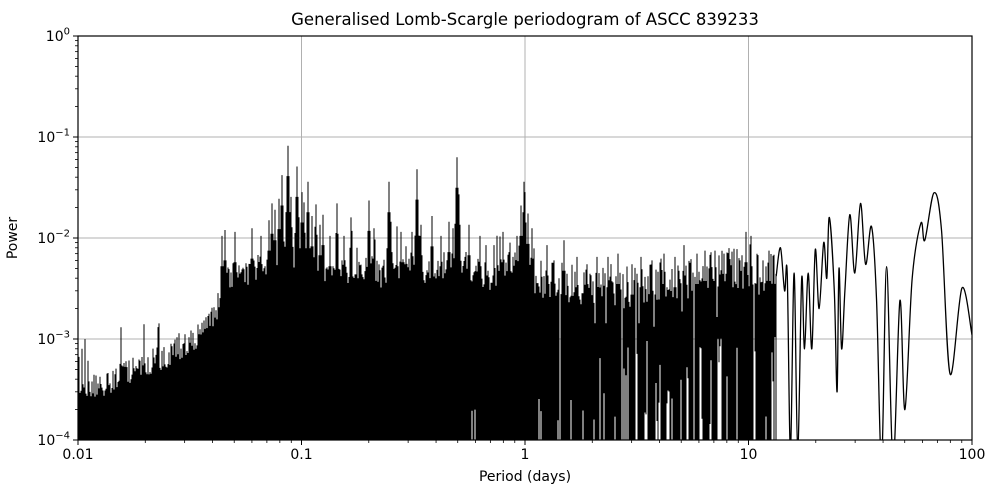 The height and width of the screenshot is (500, 1000). I want to click on x-tick-label: 1, so click(525, 455).